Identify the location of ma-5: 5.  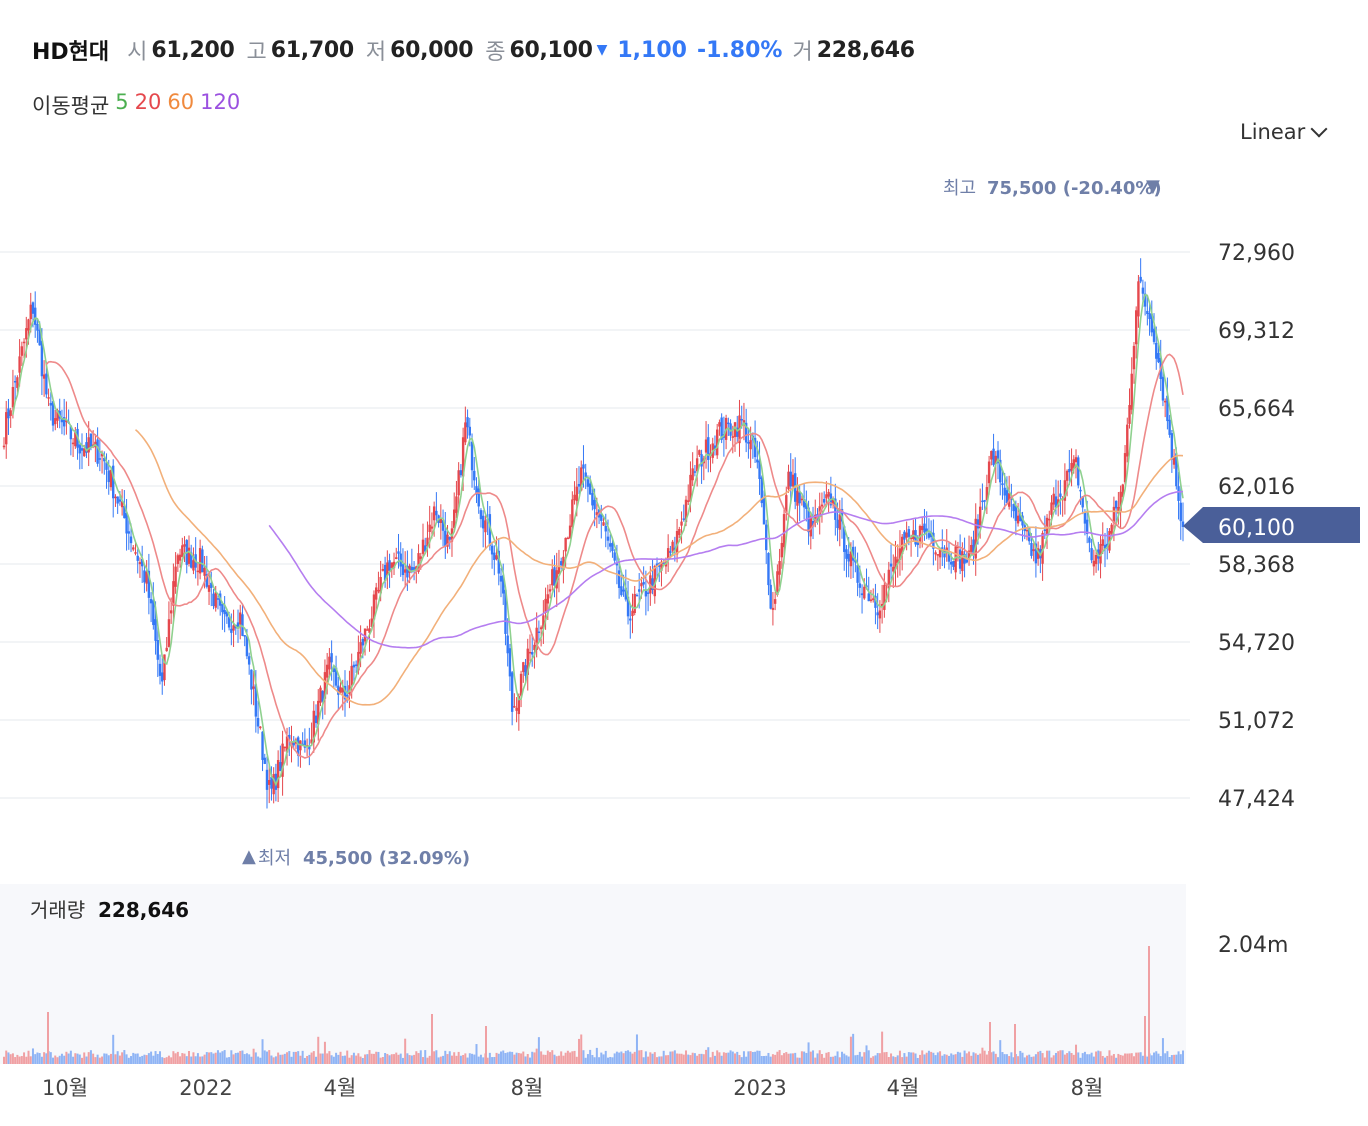
(122, 102).